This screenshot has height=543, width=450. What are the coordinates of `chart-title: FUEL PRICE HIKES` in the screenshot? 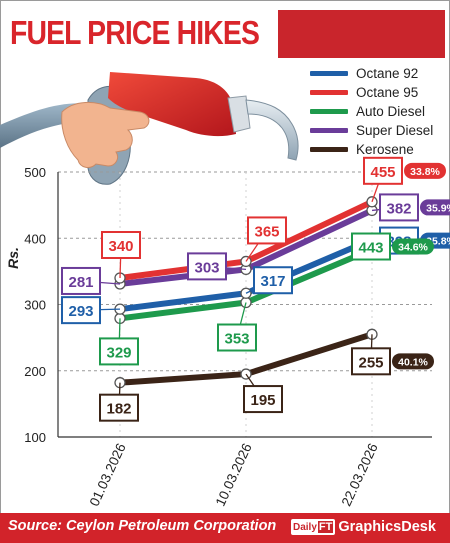 It's located at (135, 32).